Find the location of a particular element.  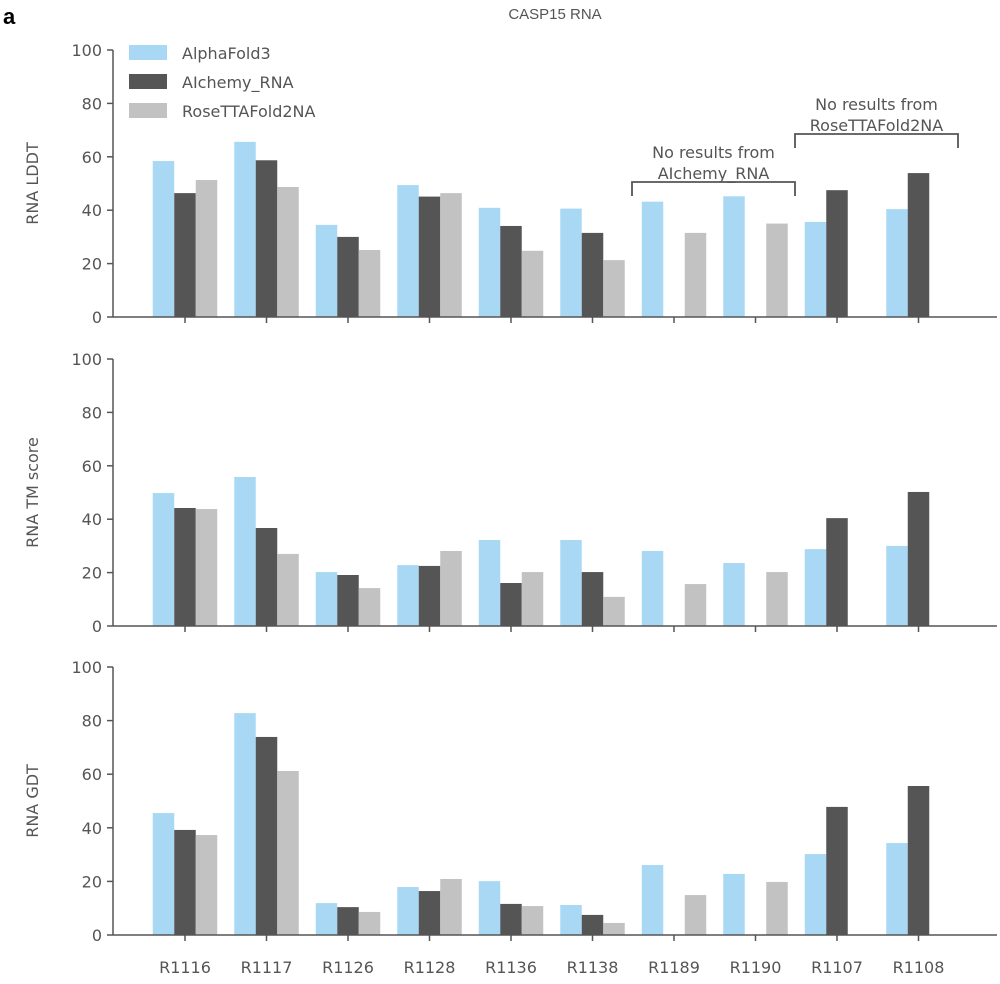

panel-label: a is located at coordinates (9, 16).